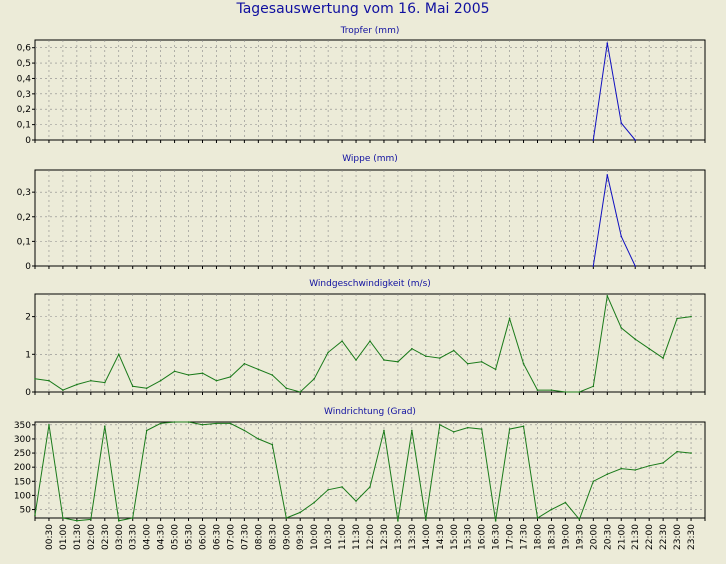 The width and height of the screenshot is (726, 564). Describe the element at coordinates (539, 537) in the screenshot. I see `x-tick-label: 18:00` at that location.